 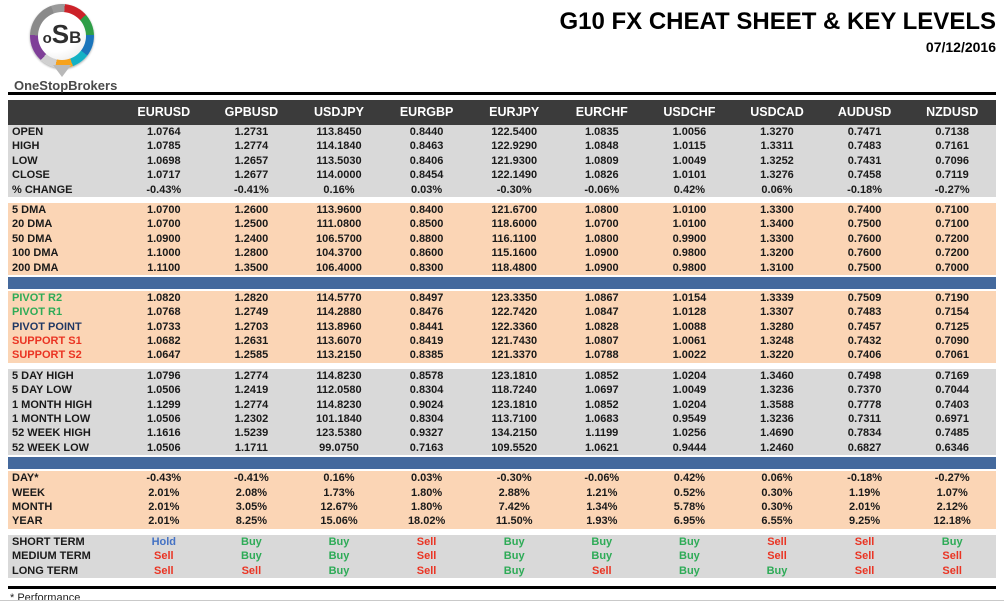 I want to click on value-cell: 1.0621, so click(x=601, y=447).